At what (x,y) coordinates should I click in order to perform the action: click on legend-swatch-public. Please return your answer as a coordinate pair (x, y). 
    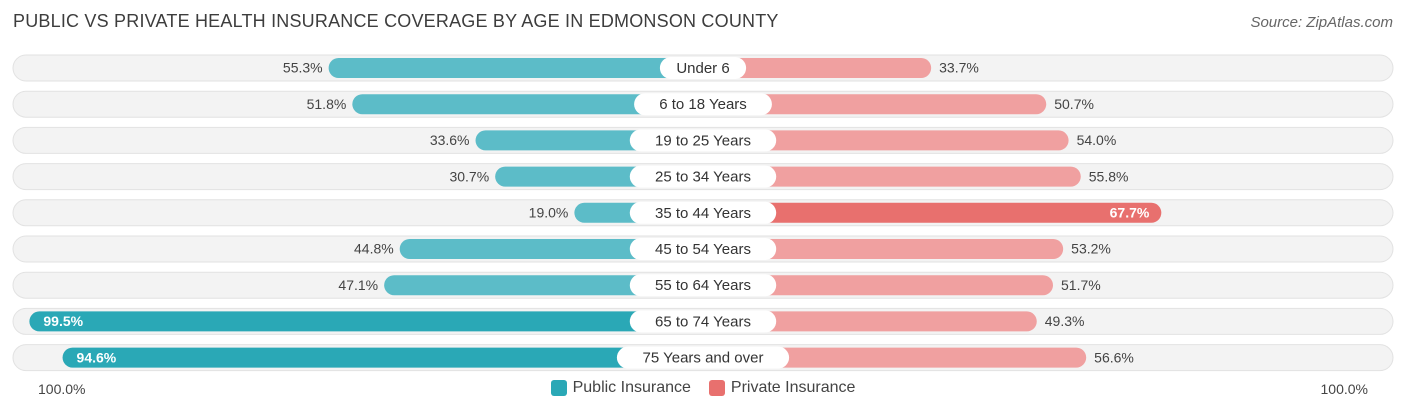
    Looking at the image, I should click on (558, 388).